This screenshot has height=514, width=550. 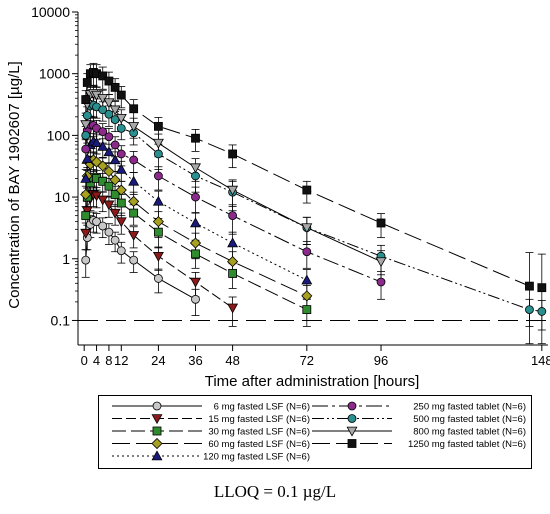 I want to click on x-tick-label: 0, so click(x=84, y=360).